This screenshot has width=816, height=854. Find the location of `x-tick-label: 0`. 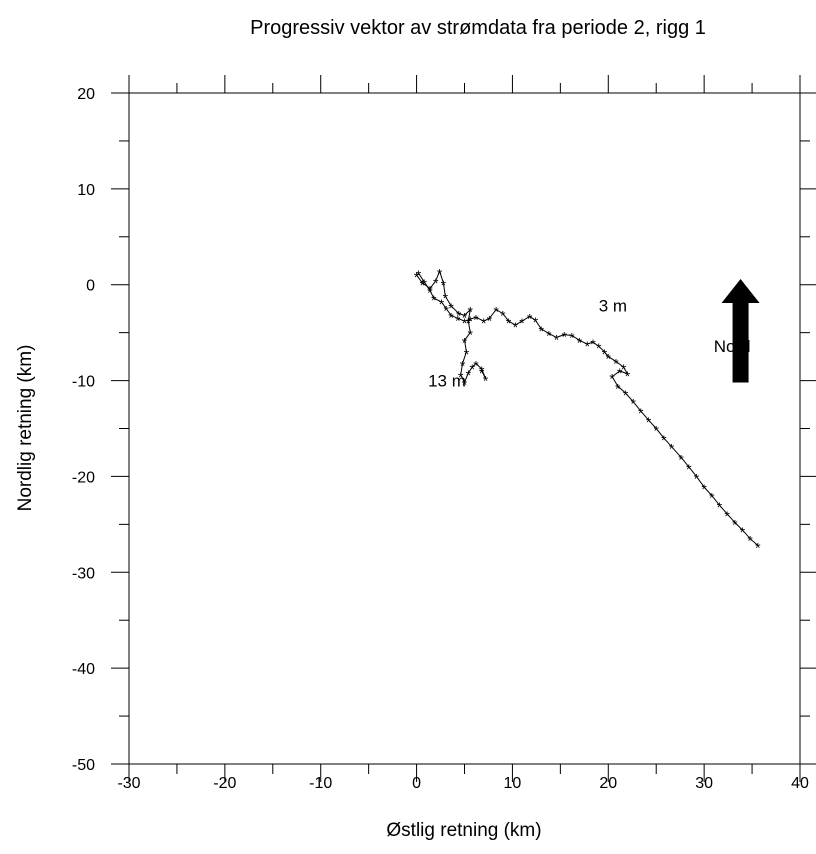

x-tick-label: 0 is located at coordinates (416, 783).